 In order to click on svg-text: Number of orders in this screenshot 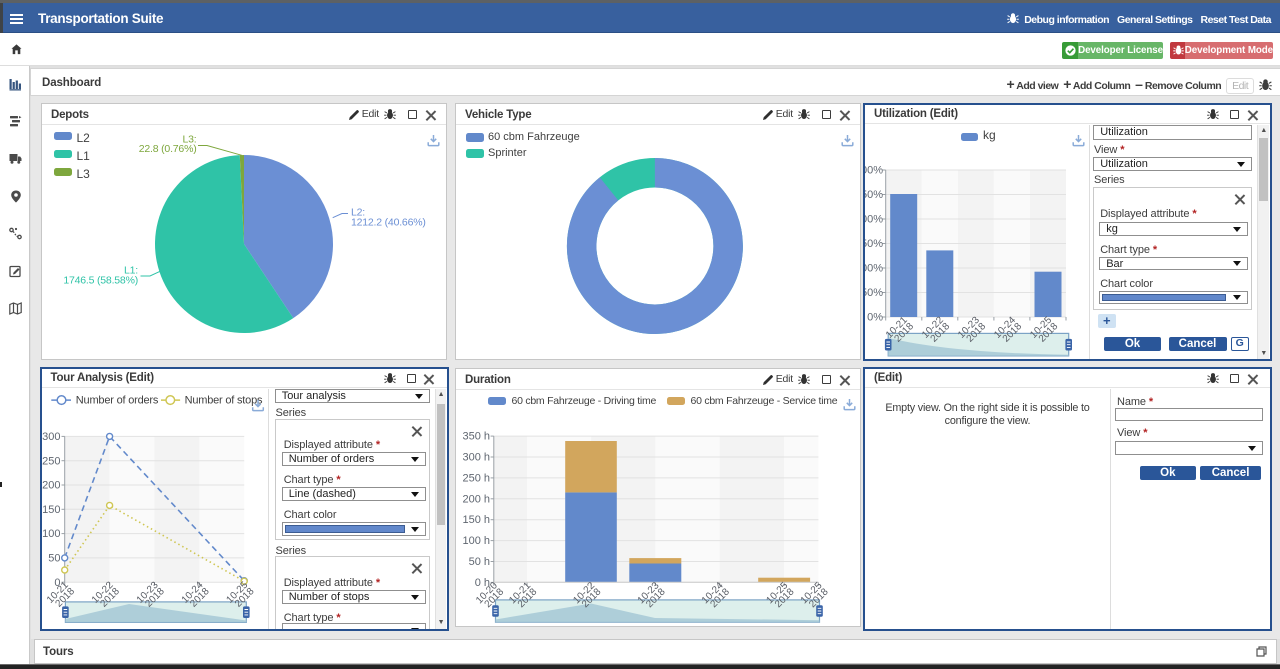, I will do `click(116, 400)`.